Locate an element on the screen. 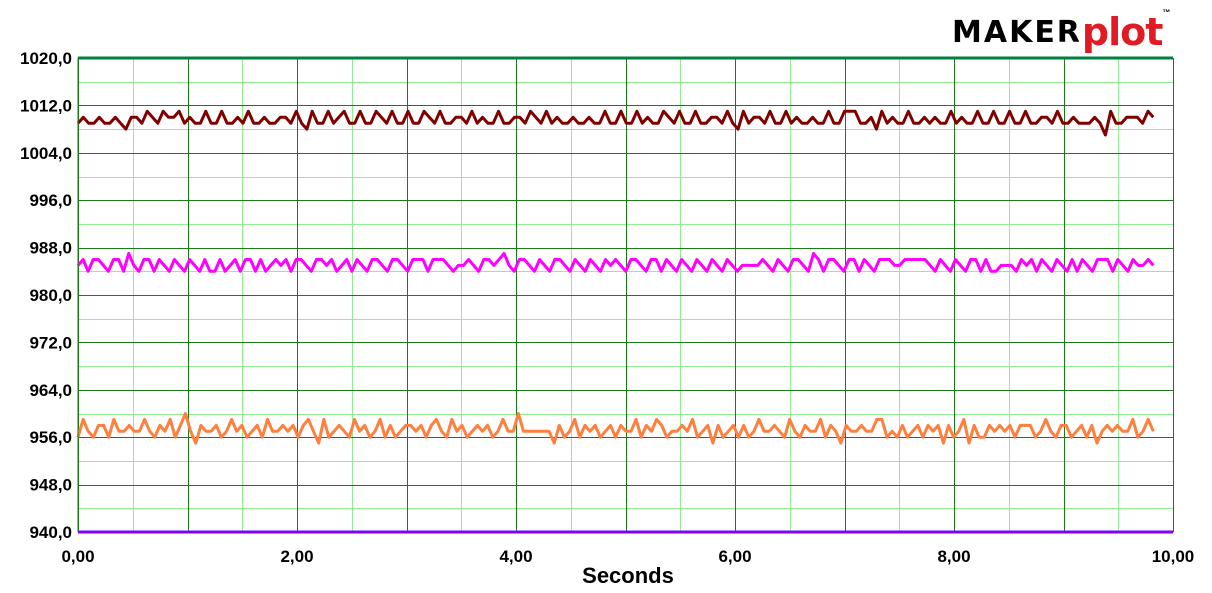  logo-maker-text: MAKER is located at coordinates (1017, 32).